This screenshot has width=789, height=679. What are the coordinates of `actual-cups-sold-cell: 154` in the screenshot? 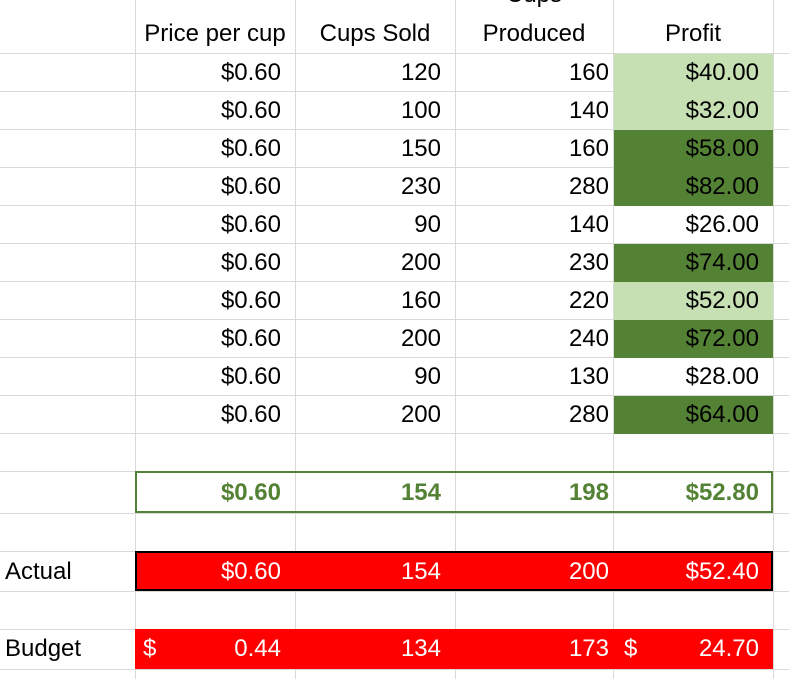 It's located at (420, 571).